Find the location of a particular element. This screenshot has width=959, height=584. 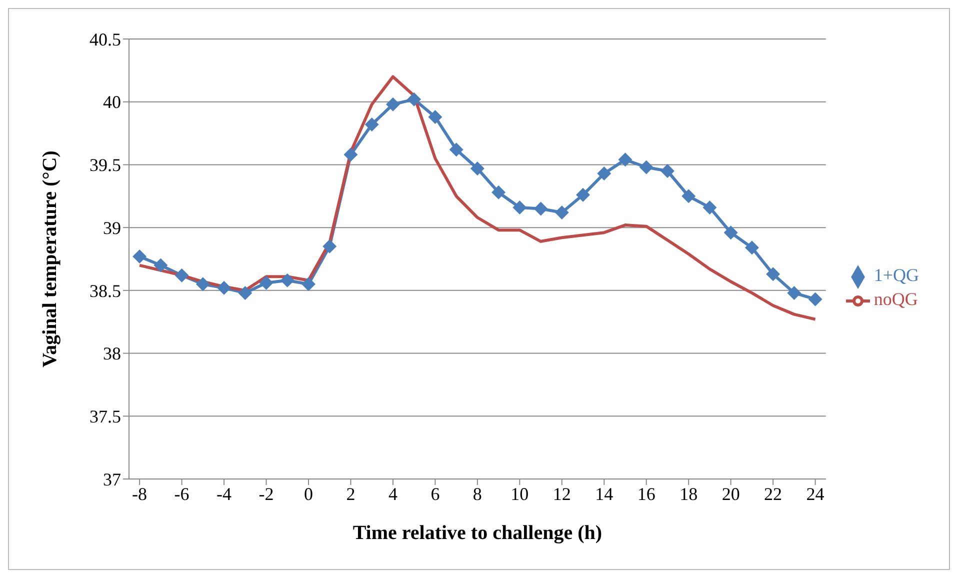

x-tick-label: -6 is located at coordinates (182, 494).